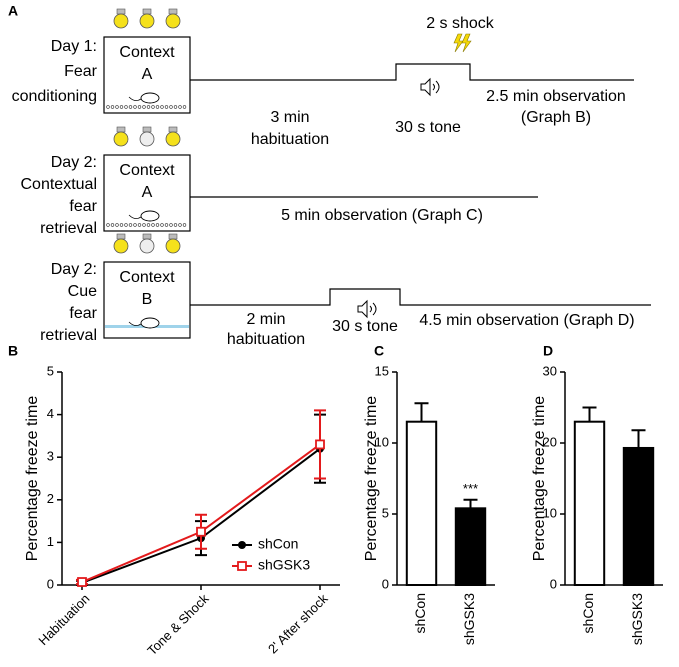 The height and width of the screenshot is (667, 679). I want to click on day-label: Cue, so click(82, 291).